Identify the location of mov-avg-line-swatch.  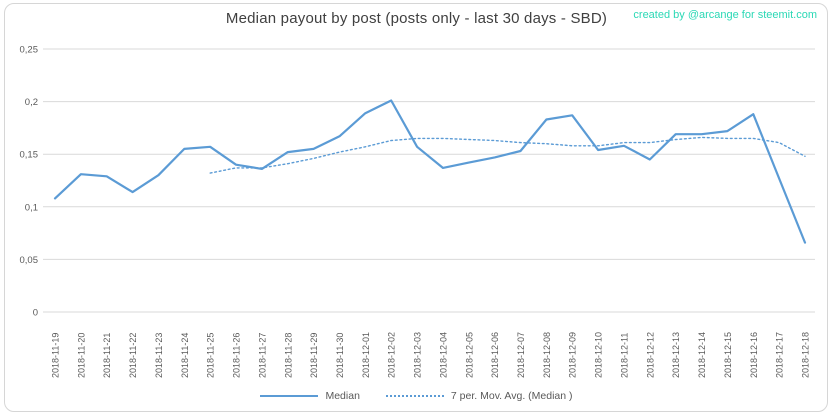
(414, 396).